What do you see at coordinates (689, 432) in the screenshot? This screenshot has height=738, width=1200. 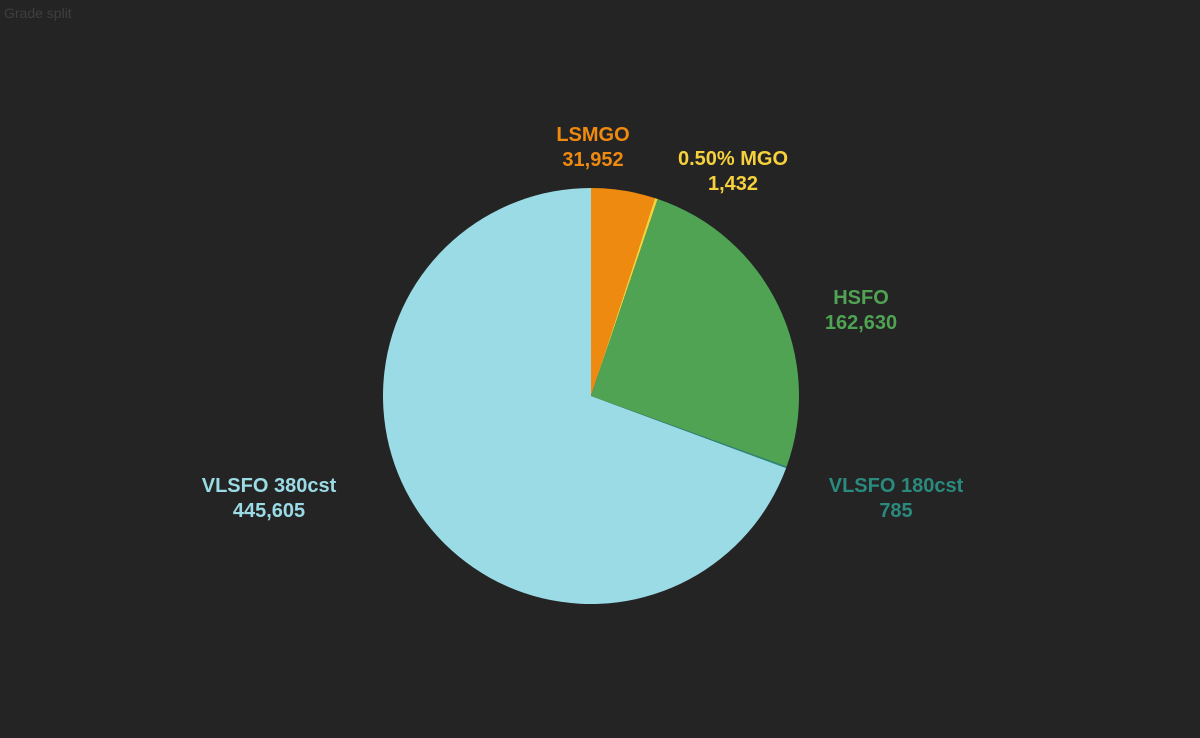 I see `pie-slice-vlsfo-180cst` at bounding box center [689, 432].